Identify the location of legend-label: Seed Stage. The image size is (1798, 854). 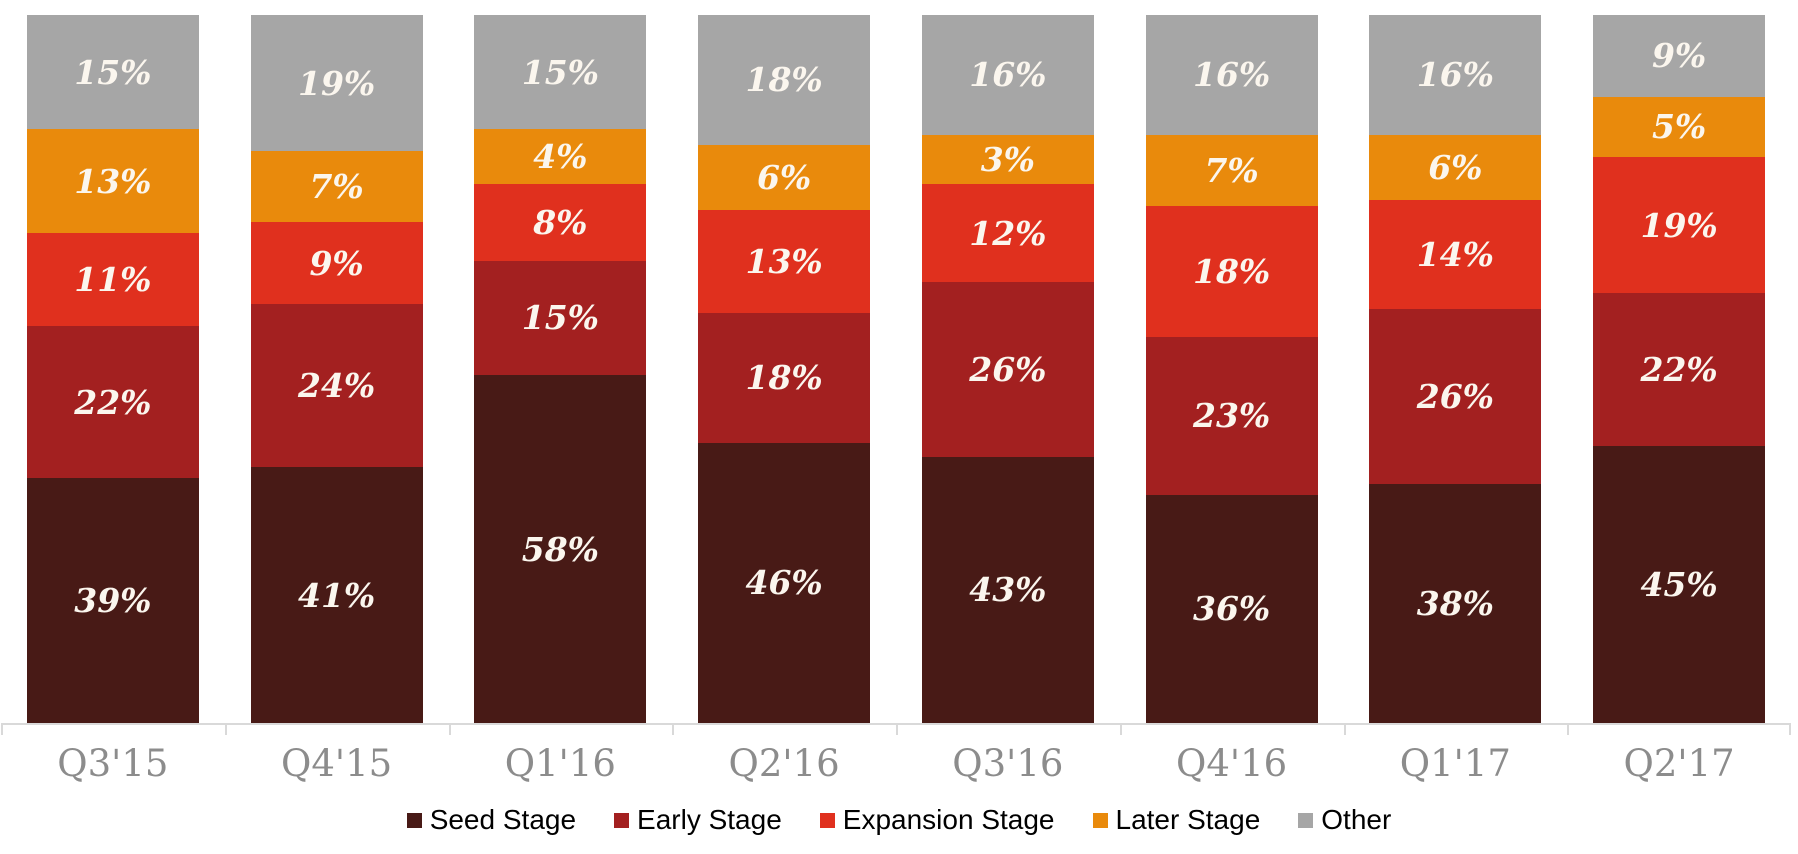
(503, 819).